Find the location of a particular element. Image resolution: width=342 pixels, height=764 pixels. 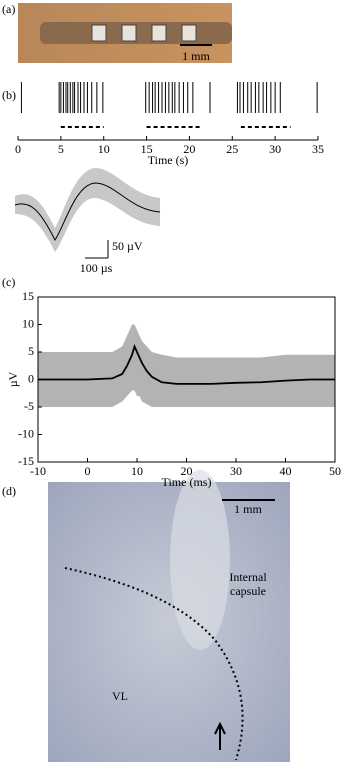

x-tick-label: 15 is located at coordinates (147, 149).